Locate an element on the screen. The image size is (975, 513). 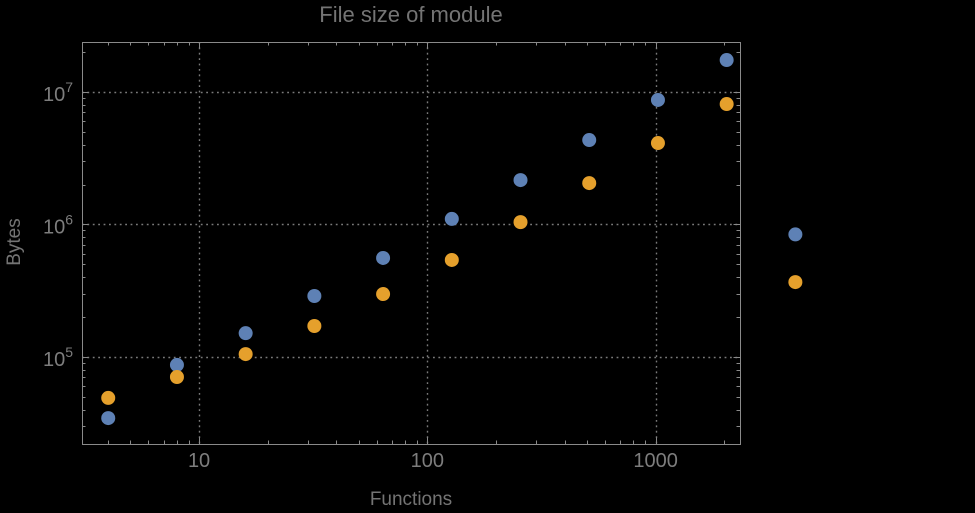
x-tick-label: 1000 is located at coordinates (655, 461).